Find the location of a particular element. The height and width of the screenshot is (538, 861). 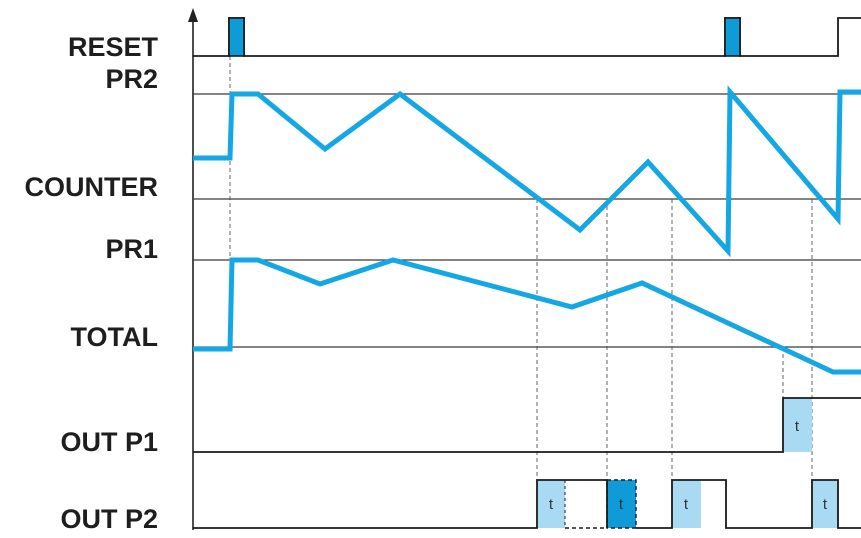

out-p2-signal: t t t t is located at coordinates (527, 504).